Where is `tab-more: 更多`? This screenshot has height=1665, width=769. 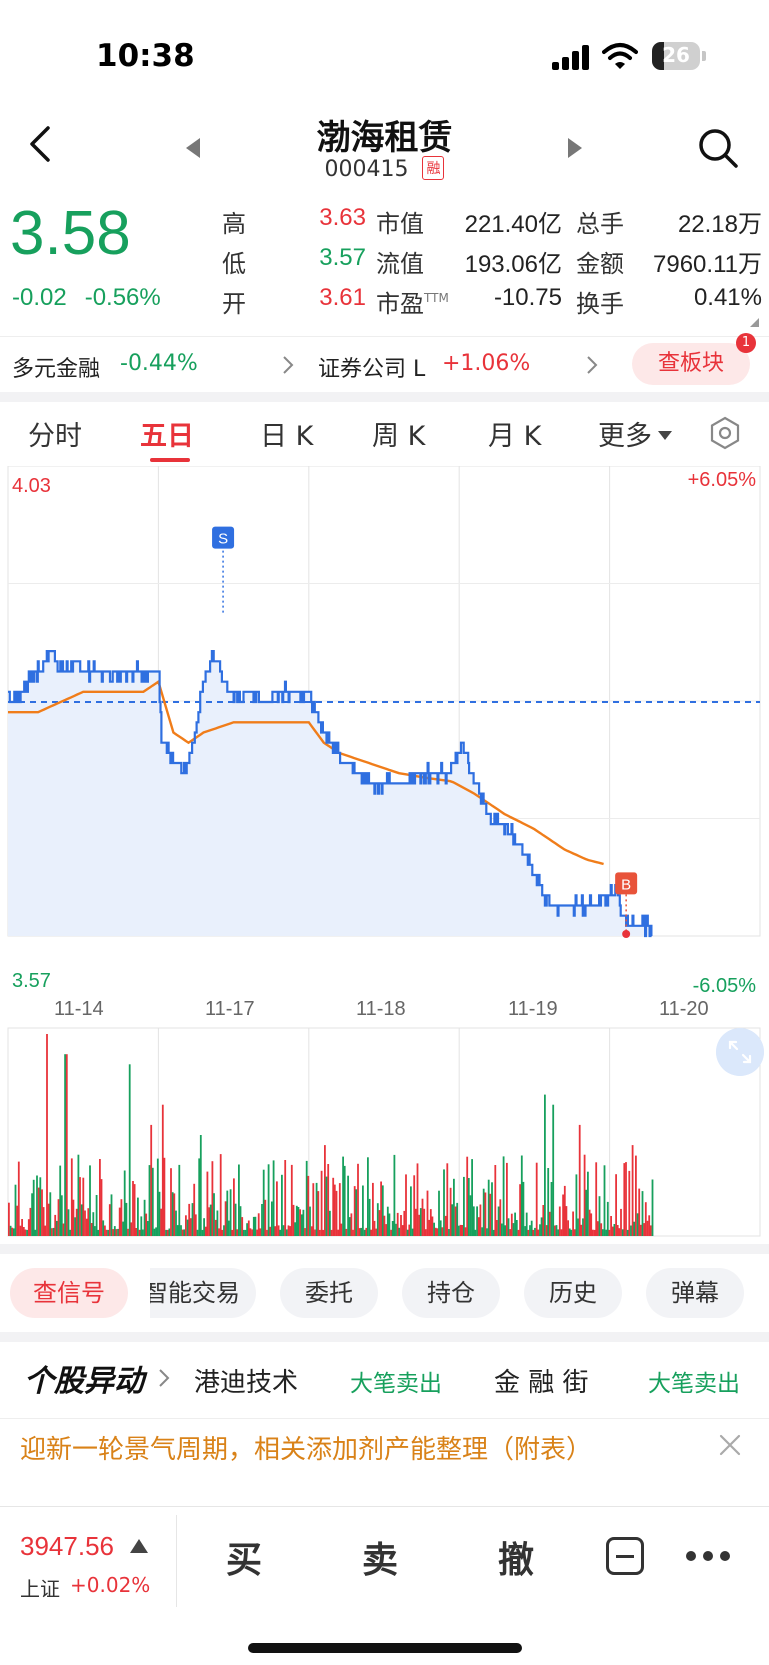
tab-more: 更多 is located at coordinates (635, 433).